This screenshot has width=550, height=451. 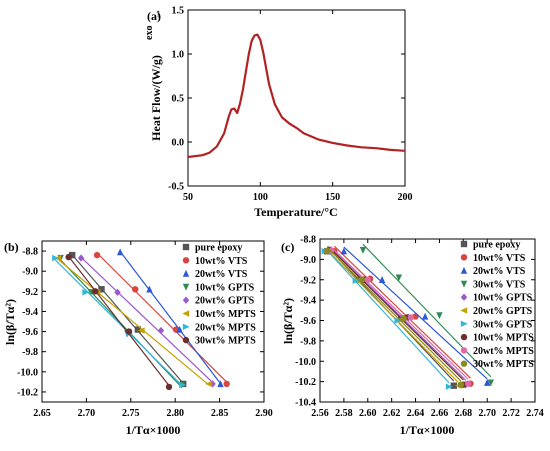 I want to click on y-tick-label: 0.0, so click(x=178, y=143).